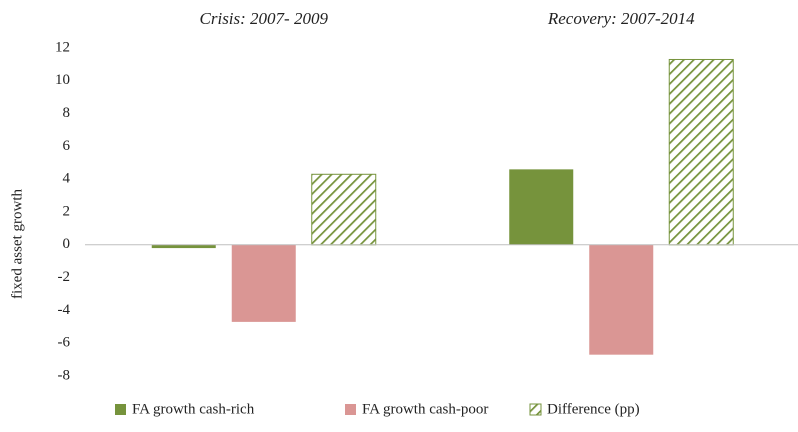  What do you see at coordinates (67, 211) in the screenshot?
I see `y-tick-label: 2` at bounding box center [67, 211].